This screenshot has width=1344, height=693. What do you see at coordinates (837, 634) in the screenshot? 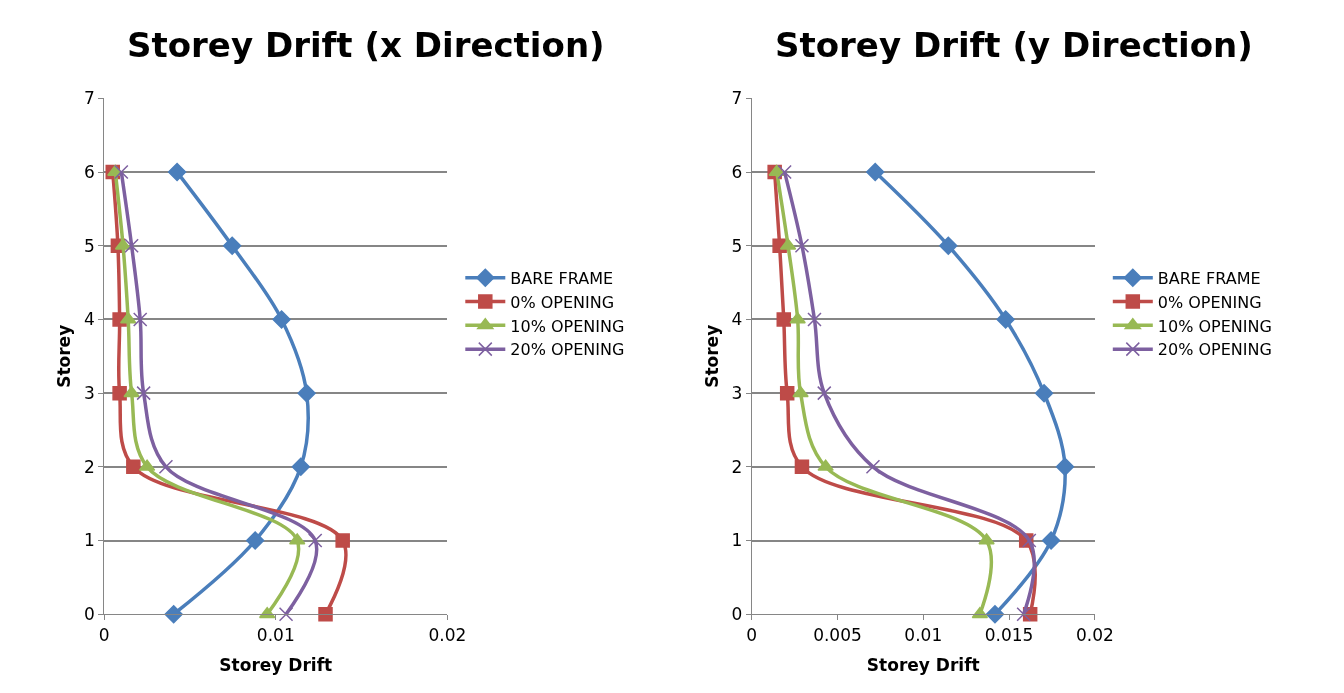
I see `x-tick-label: 0.005` at bounding box center [837, 634].